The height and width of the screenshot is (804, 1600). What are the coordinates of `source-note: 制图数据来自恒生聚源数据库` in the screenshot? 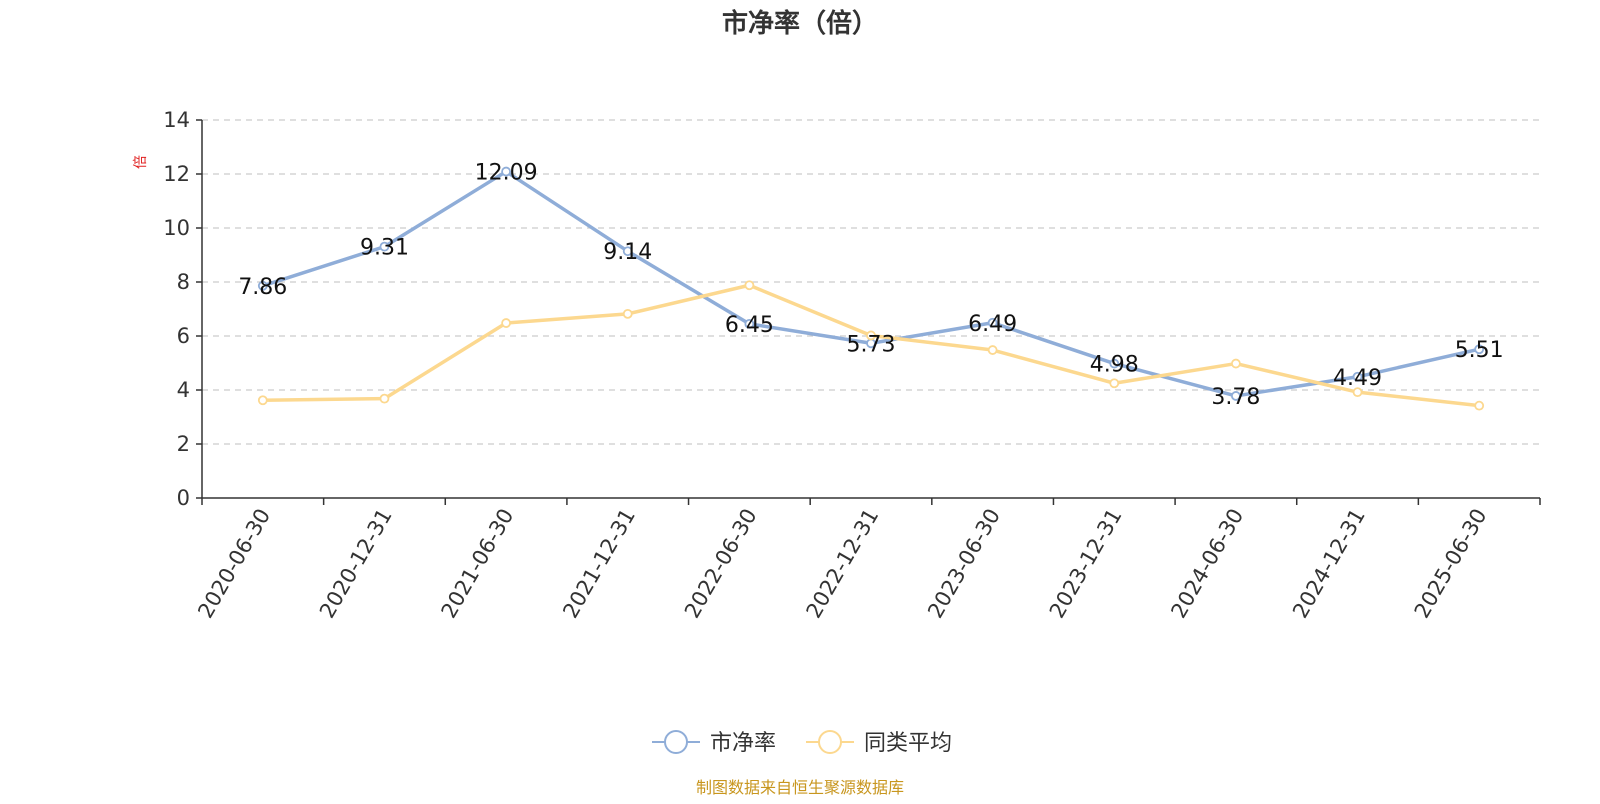 It's located at (800, 787).